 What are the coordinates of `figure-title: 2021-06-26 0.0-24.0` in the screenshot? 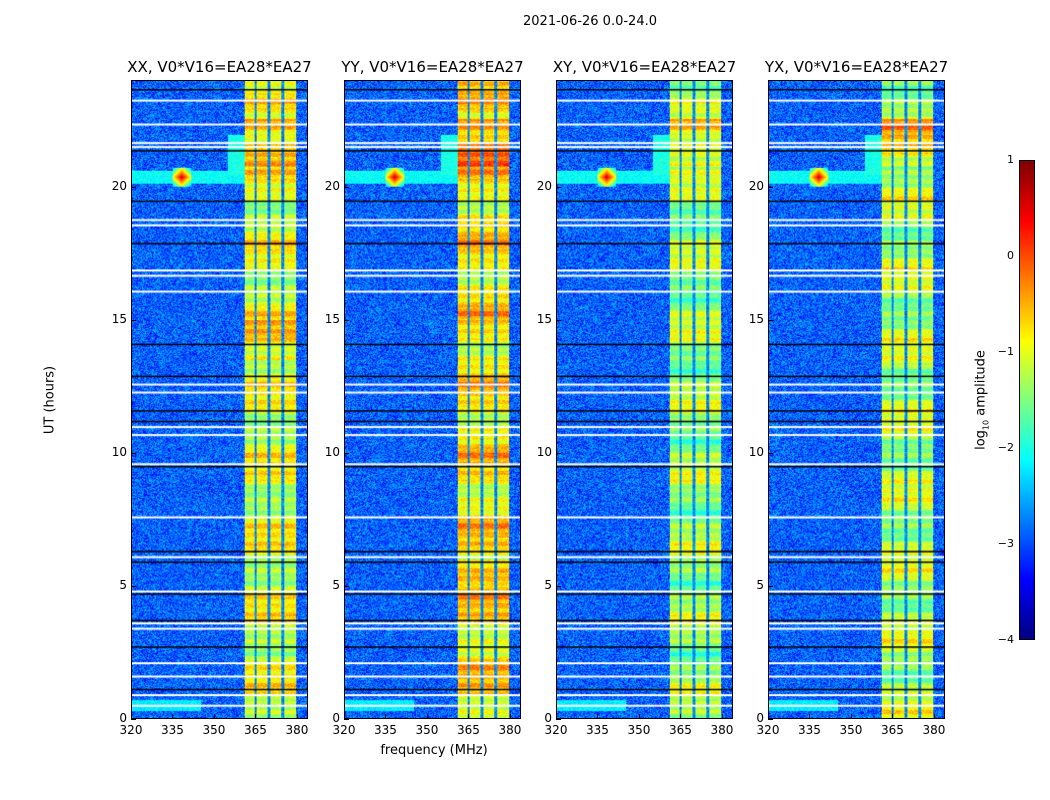 It's located at (590, 21).